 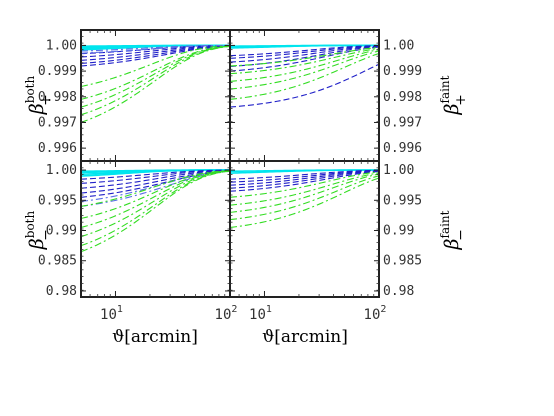 I want to click on y-tick-label: 0.997, so click(x=402, y=122).